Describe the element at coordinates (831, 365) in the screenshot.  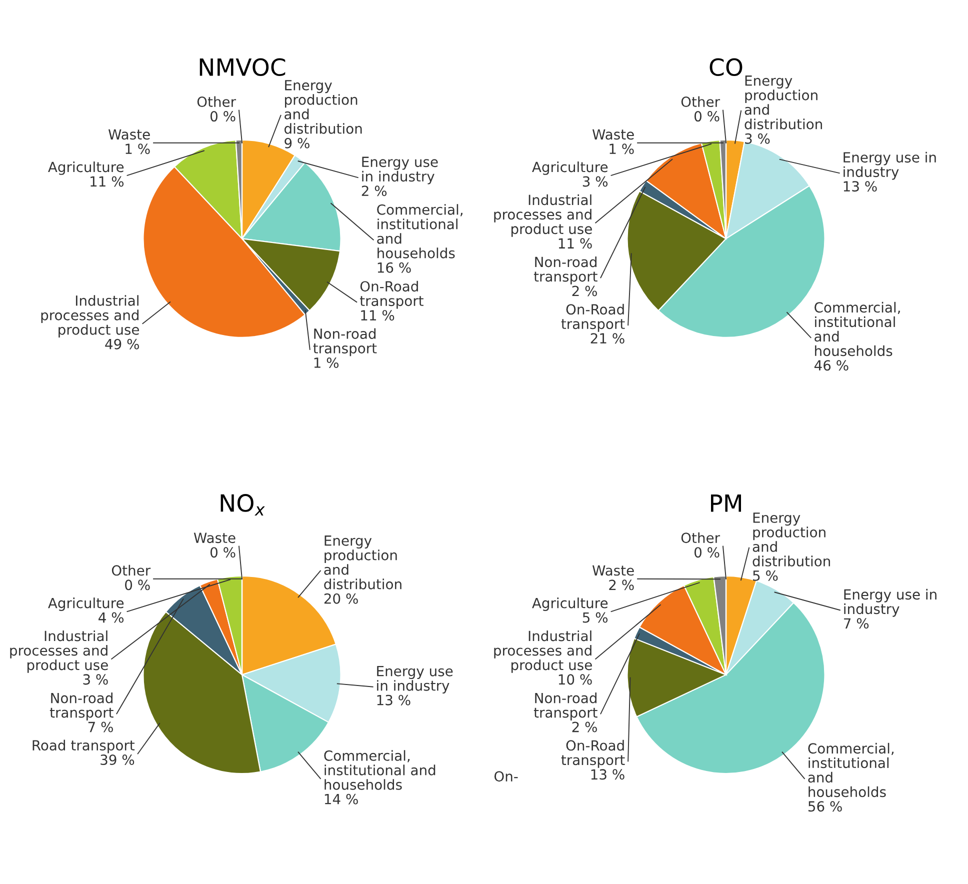
I see `data-label: 46 %` at that location.